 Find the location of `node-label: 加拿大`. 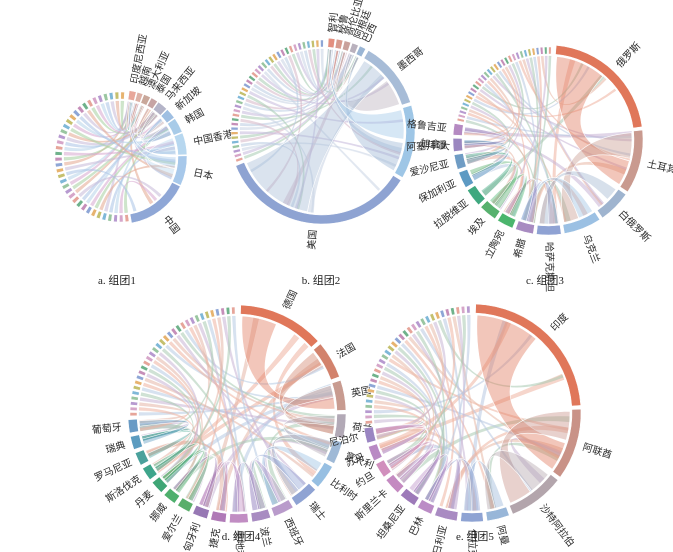

node-label: 加拿大 is located at coordinates (435, 144).